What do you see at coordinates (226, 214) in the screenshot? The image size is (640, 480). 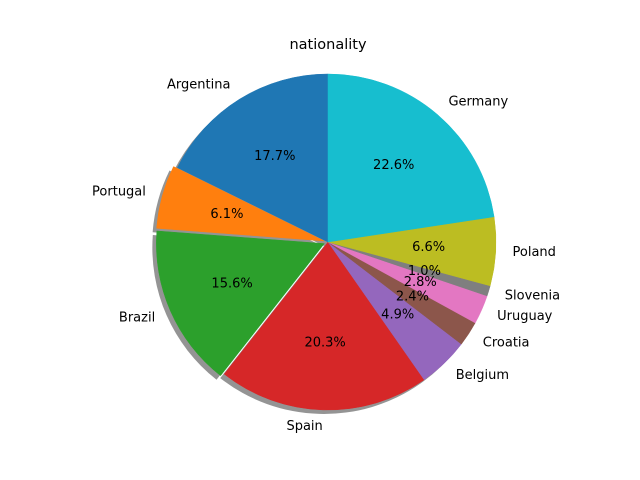 I see `percent-label-portugal: 6.1%` at bounding box center [226, 214].